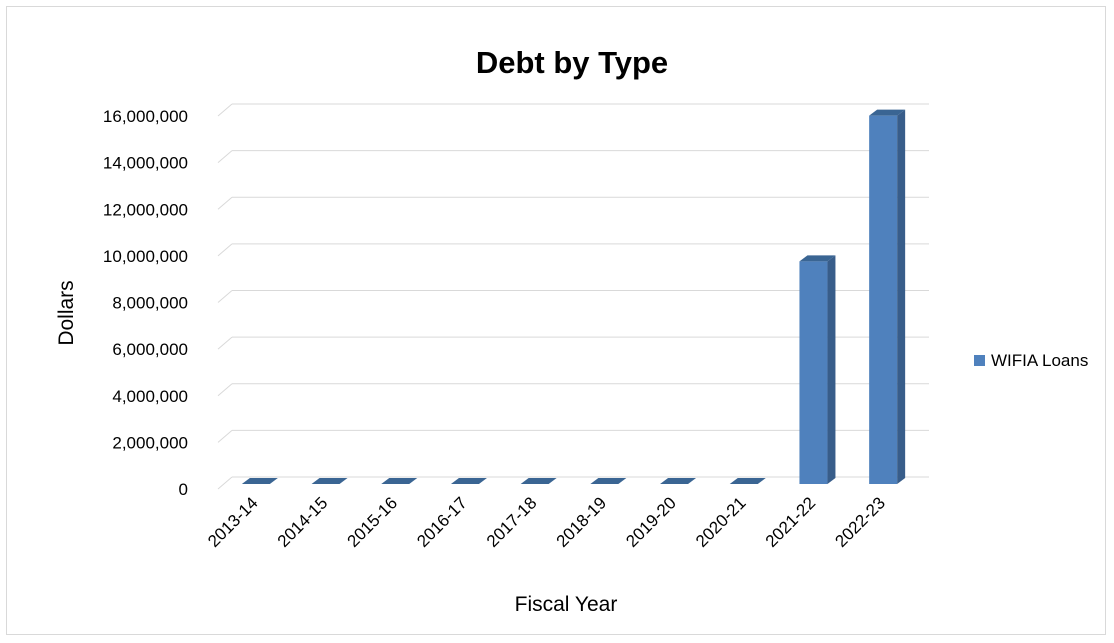  I want to click on legend-swatch-wifia-loans, so click(979, 360).